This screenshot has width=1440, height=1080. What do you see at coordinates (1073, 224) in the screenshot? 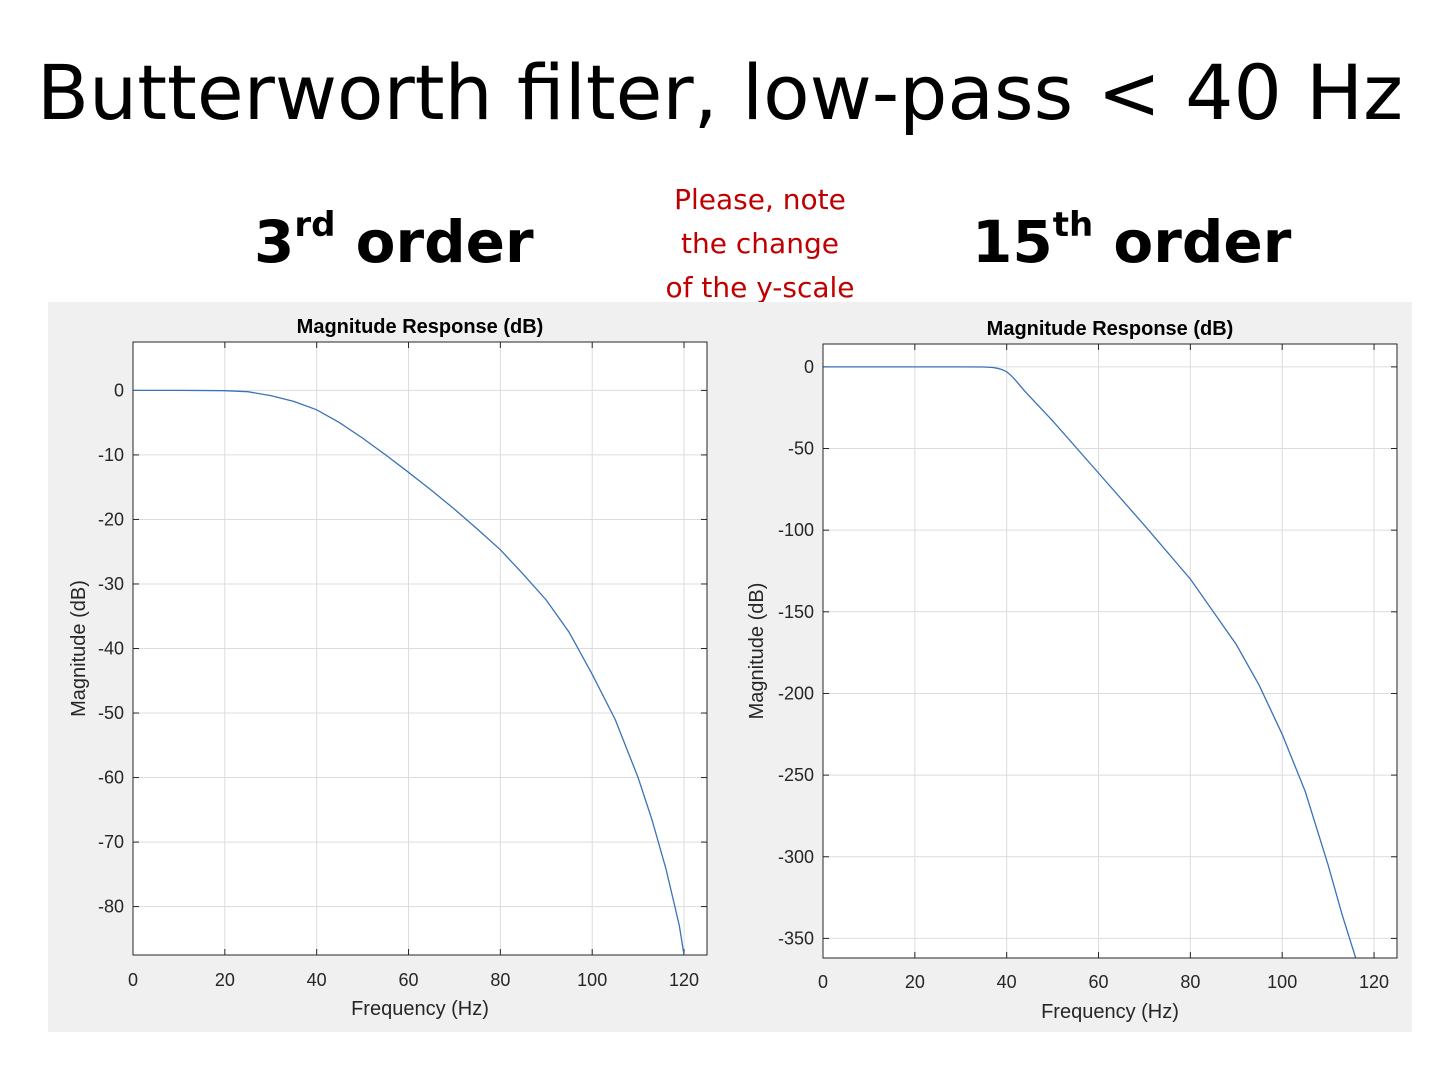
I see `right-order-suffix: th` at bounding box center [1073, 224].